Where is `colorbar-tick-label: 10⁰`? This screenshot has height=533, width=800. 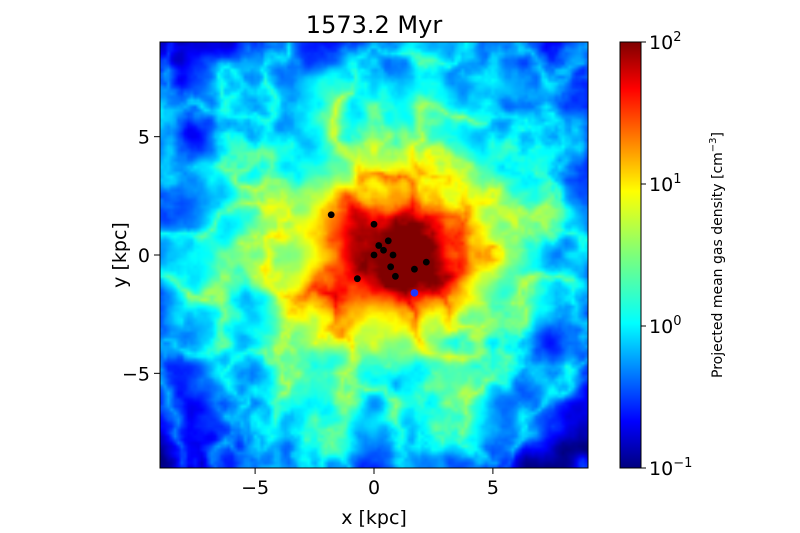
colorbar-tick-label: 10⁰ is located at coordinates (665, 326).